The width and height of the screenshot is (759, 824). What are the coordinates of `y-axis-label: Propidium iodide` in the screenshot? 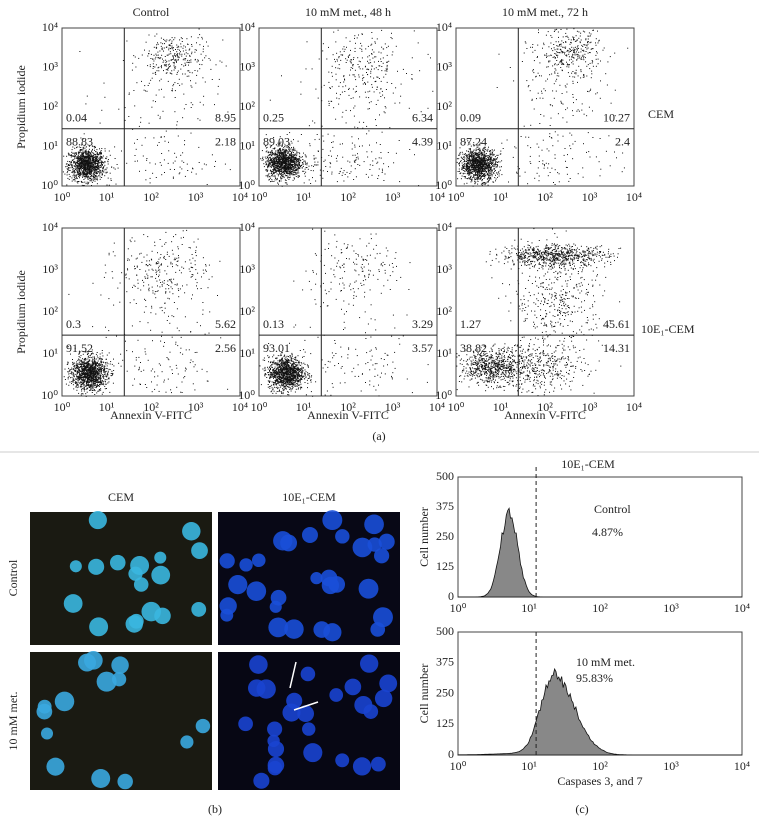 It's located at (21, 107).